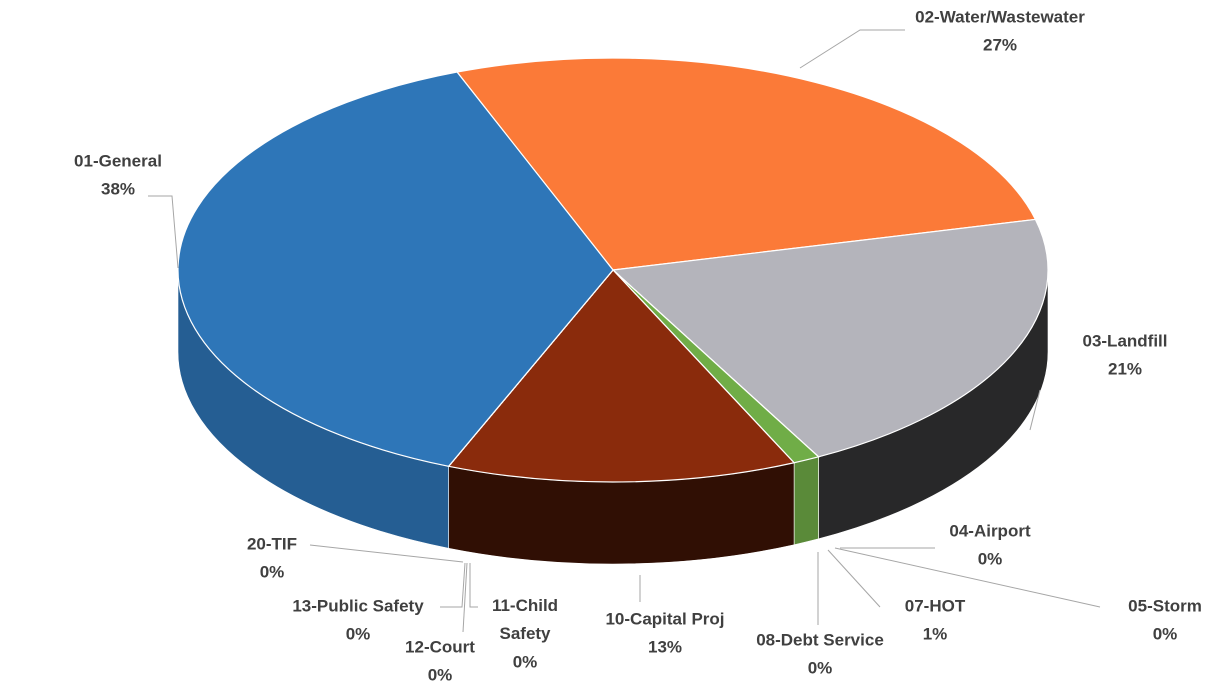 The height and width of the screenshot is (696, 1219). Describe the element at coordinates (440, 646) in the screenshot. I see `slice-label: 12-Court` at that location.